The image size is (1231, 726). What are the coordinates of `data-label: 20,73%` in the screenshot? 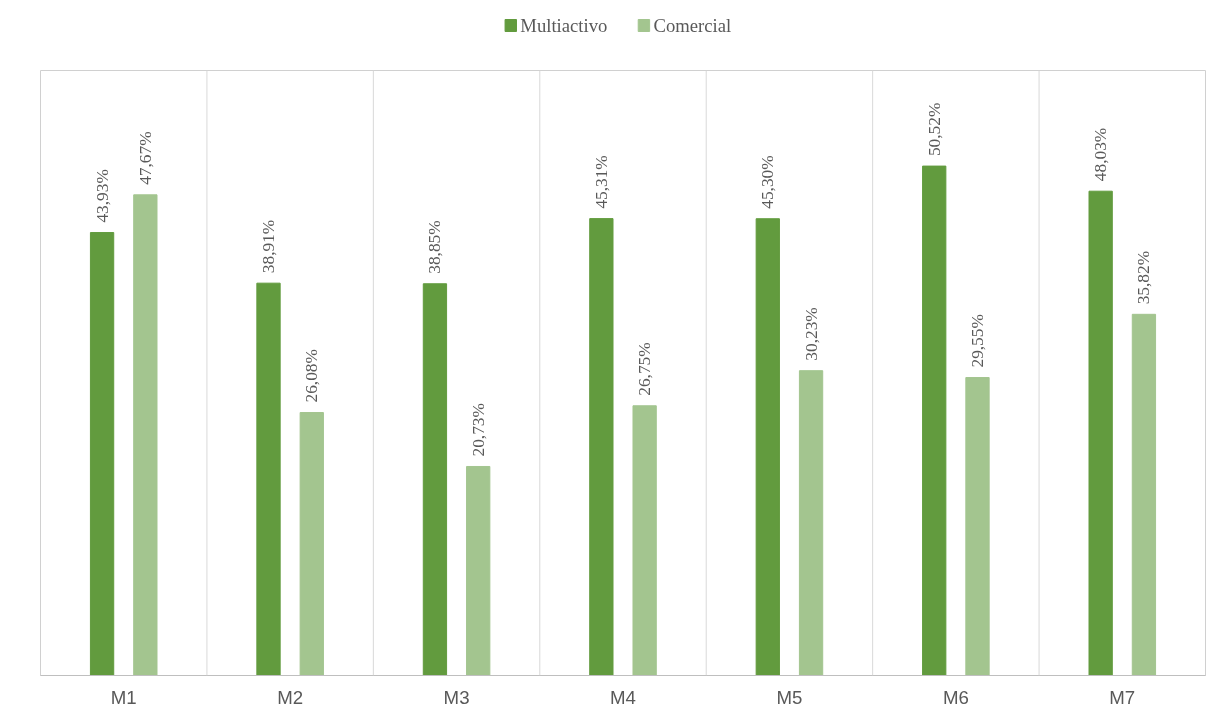 It's located at (478, 430).